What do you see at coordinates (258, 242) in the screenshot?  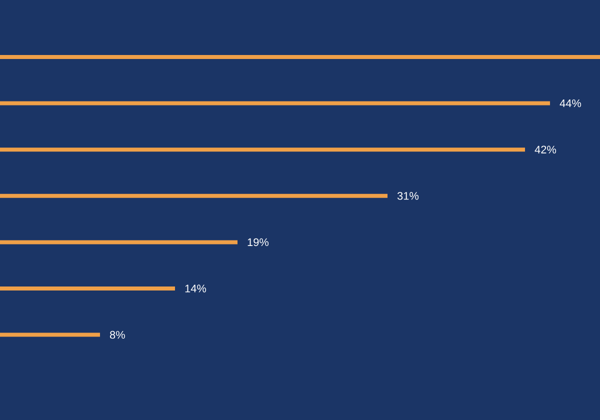 I see `data-label: 19%` at bounding box center [258, 242].